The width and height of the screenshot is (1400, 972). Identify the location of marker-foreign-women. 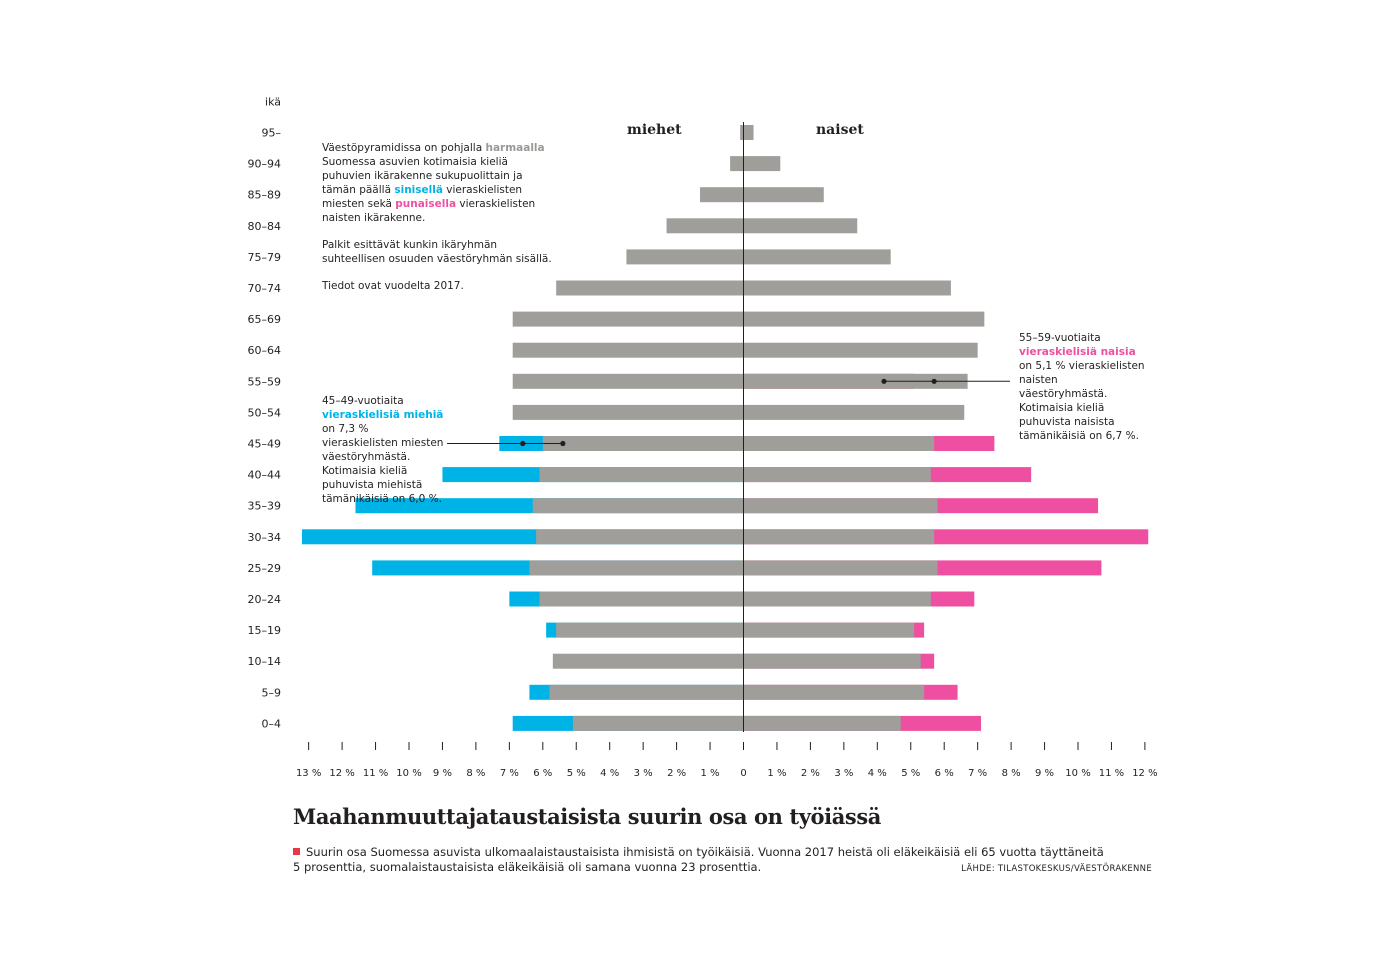
(884, 381).